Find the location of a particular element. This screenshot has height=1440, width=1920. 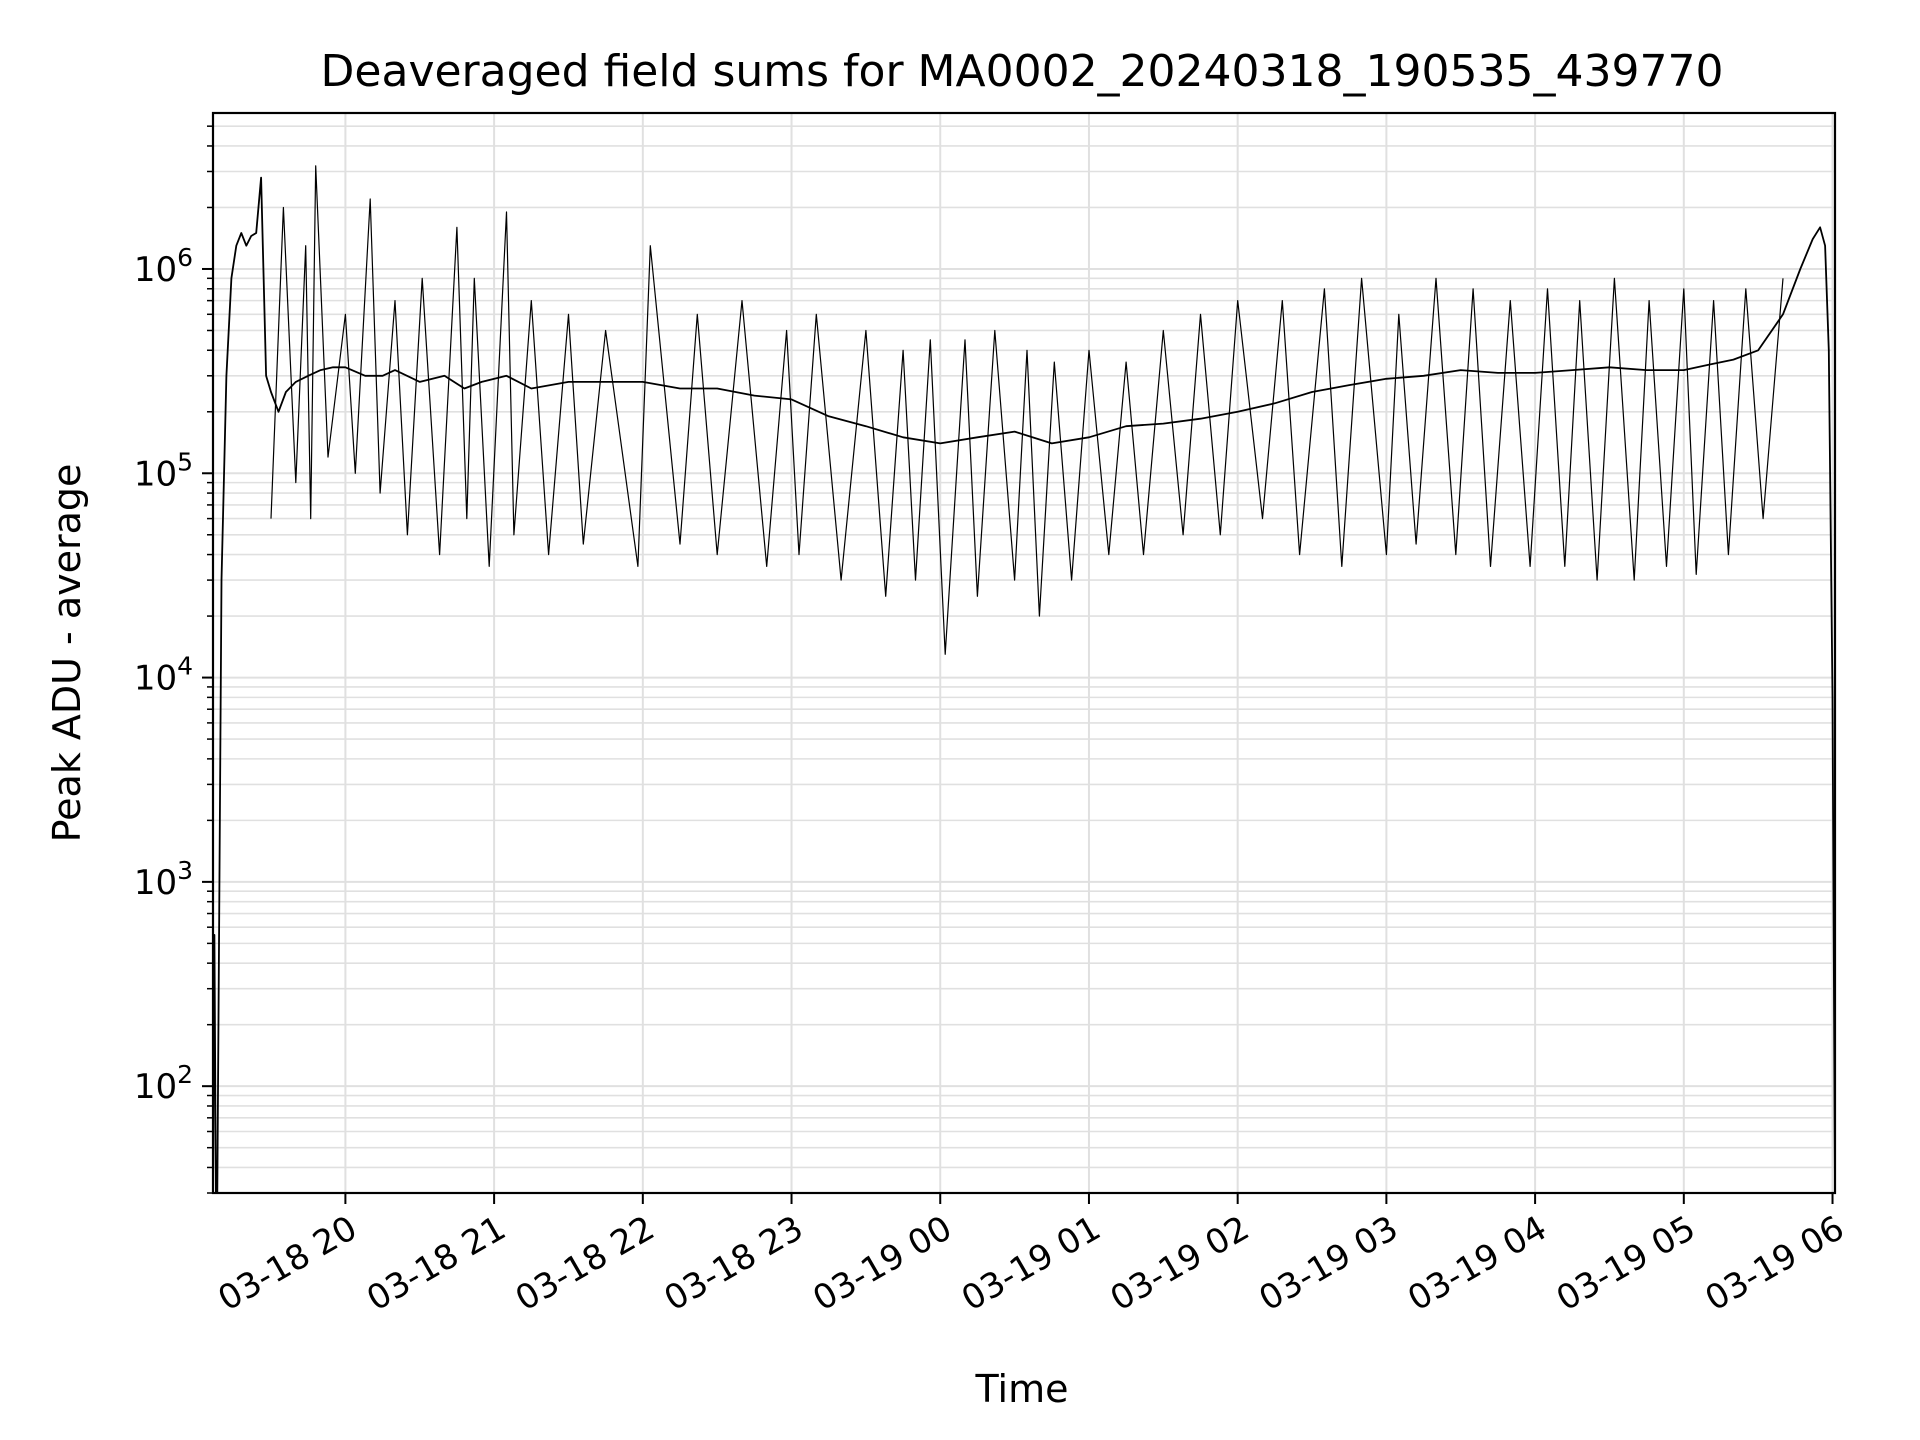

y-tick-label: 10³ is located at coordinates (163, 879).